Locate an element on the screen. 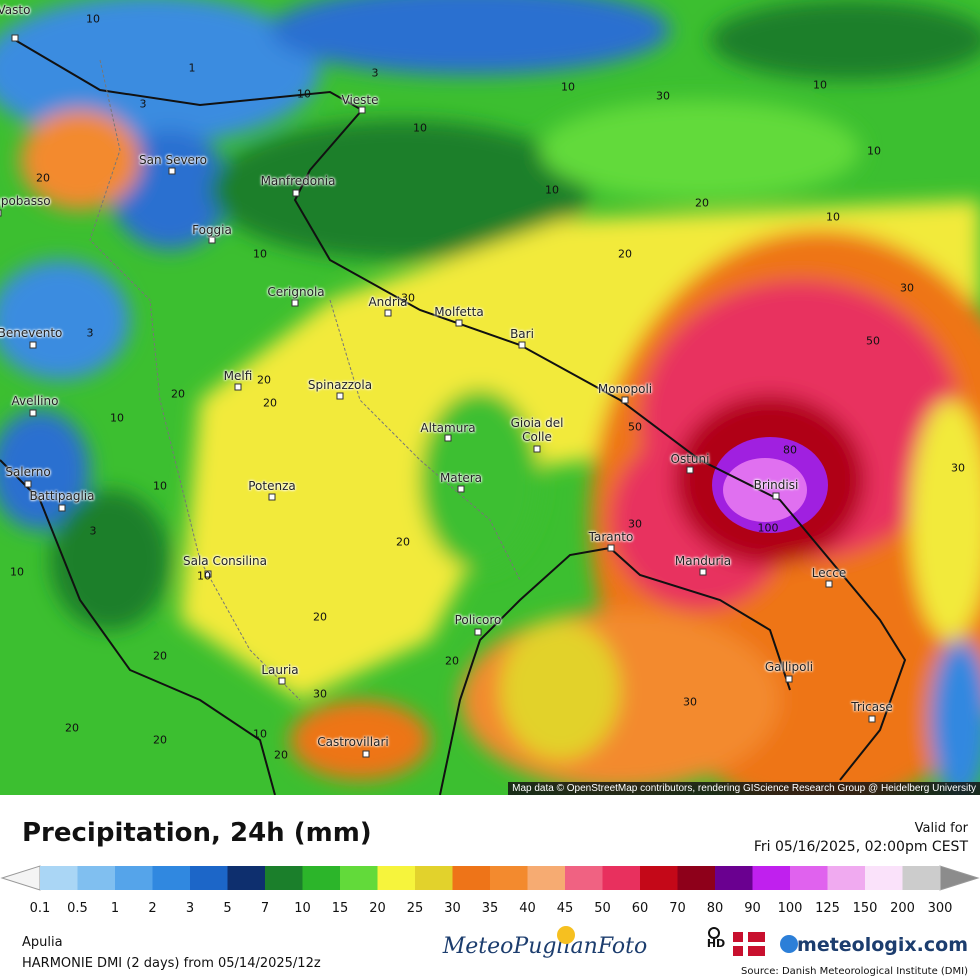 The width and height of the screenshot is (980, 980). colorbar-tick-label: 60 is located at coordinates (640, 908).